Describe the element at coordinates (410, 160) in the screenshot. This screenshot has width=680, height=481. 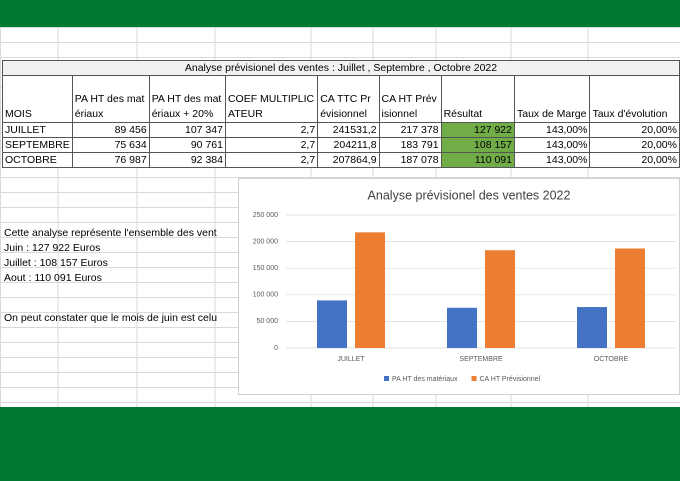
I see `cell: 187 078` at that location.